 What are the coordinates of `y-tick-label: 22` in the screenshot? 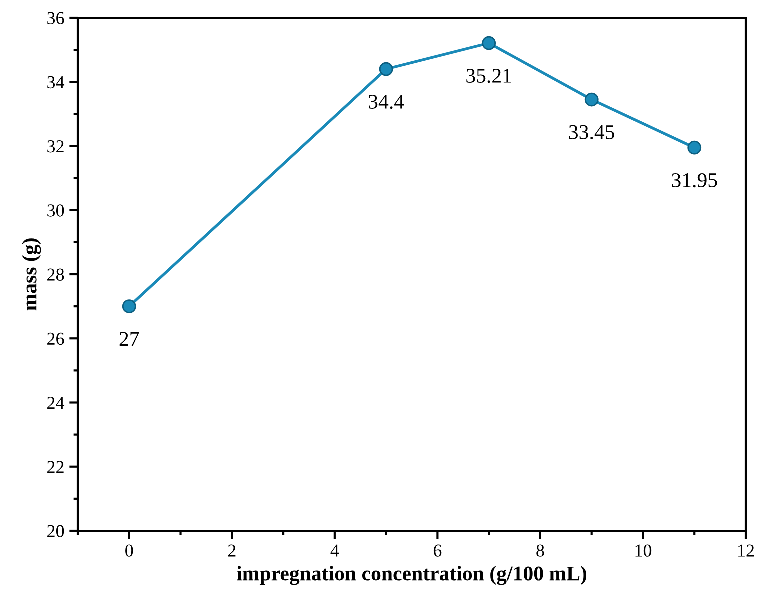 It's located at (56, 467).